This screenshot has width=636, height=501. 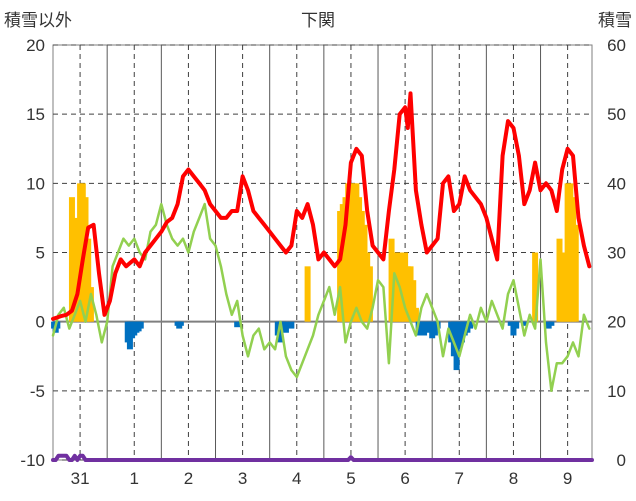 I want to click on x-tick-label: 3, so click(x=242, y=478).